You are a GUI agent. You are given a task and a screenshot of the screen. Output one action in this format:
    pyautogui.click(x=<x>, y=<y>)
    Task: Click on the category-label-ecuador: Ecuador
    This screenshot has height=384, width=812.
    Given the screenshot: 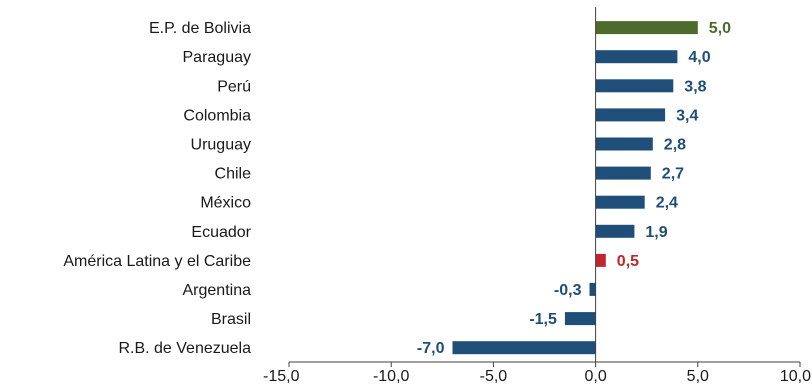 What is the action you would take?
    pyautogui.click(x=221, y=232)
    